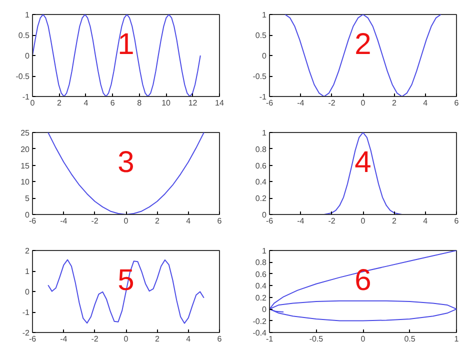  I want to click on x-tick-label: -0.5, so click(316, 339).